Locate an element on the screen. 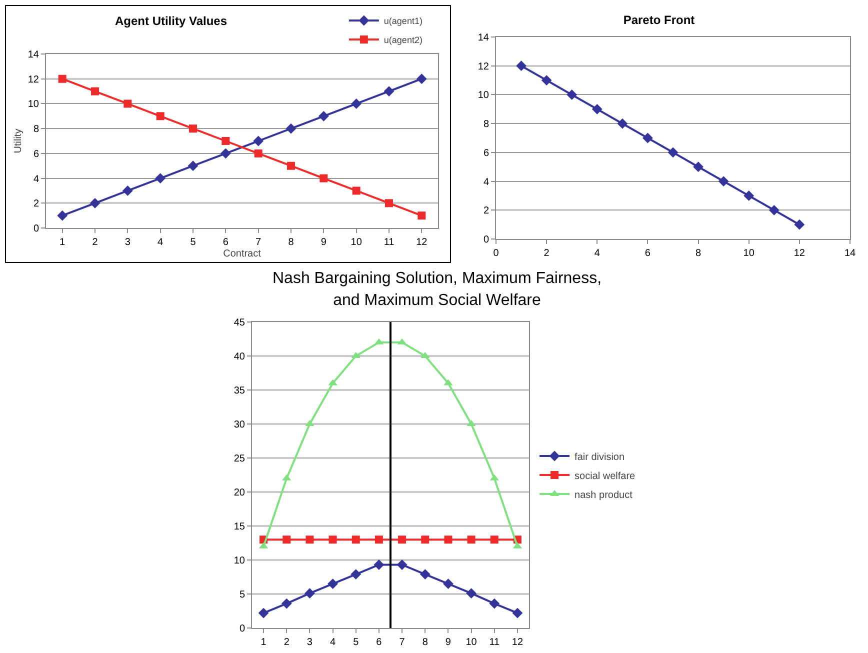 Image resolution: width=868 pixels, height=653 pixels. y-tick-label: 10 is located at coordinates (240, 561).